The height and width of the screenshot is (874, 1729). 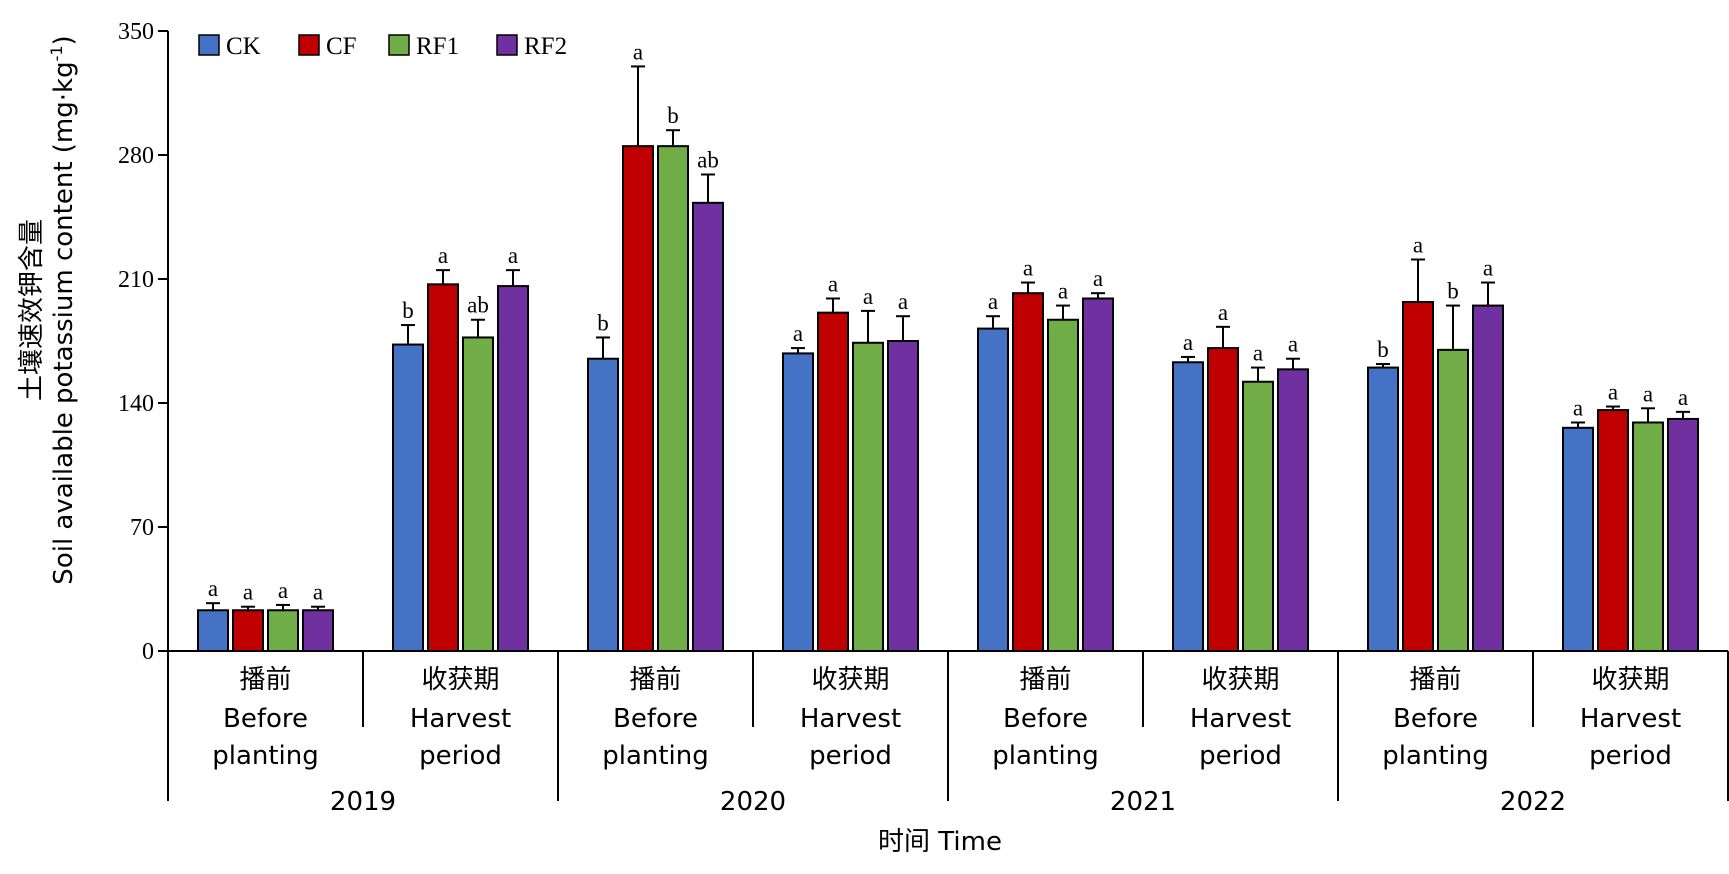 I want to click on y-tick-label: 280, so click(x=136, y=156).